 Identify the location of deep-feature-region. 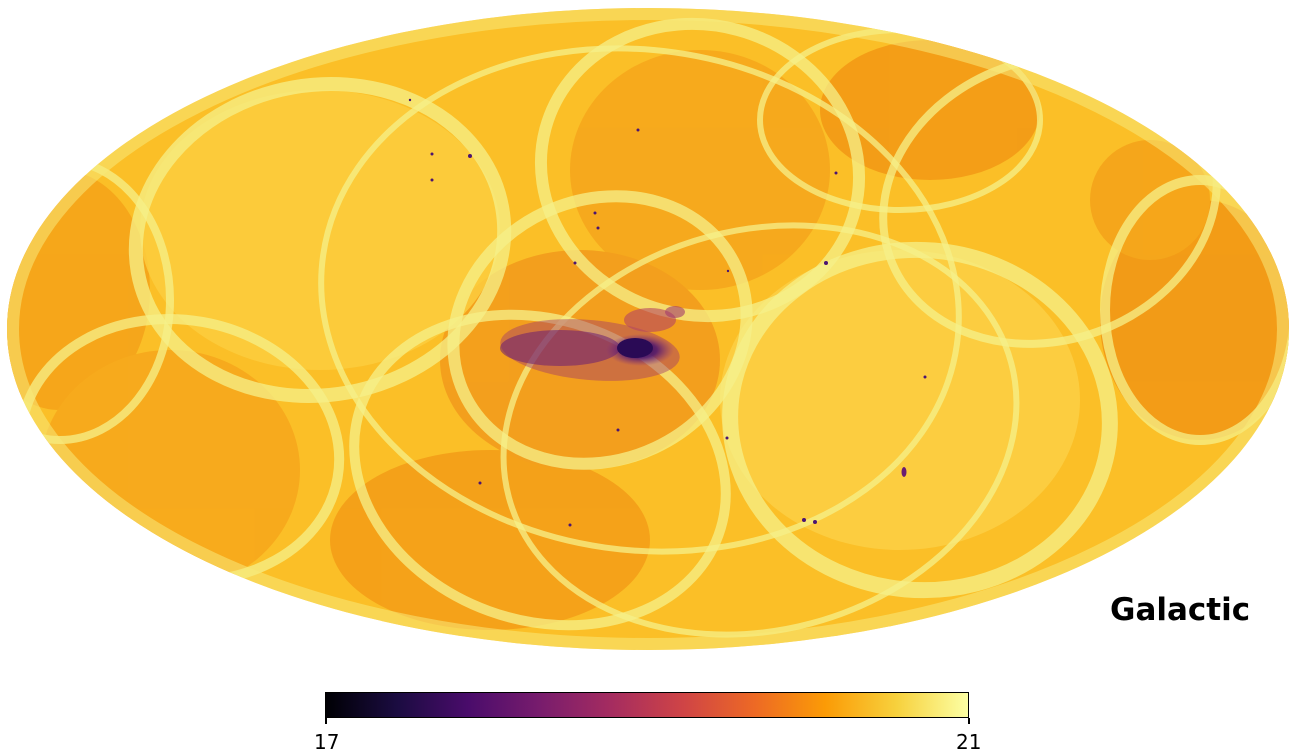
(592, 343).